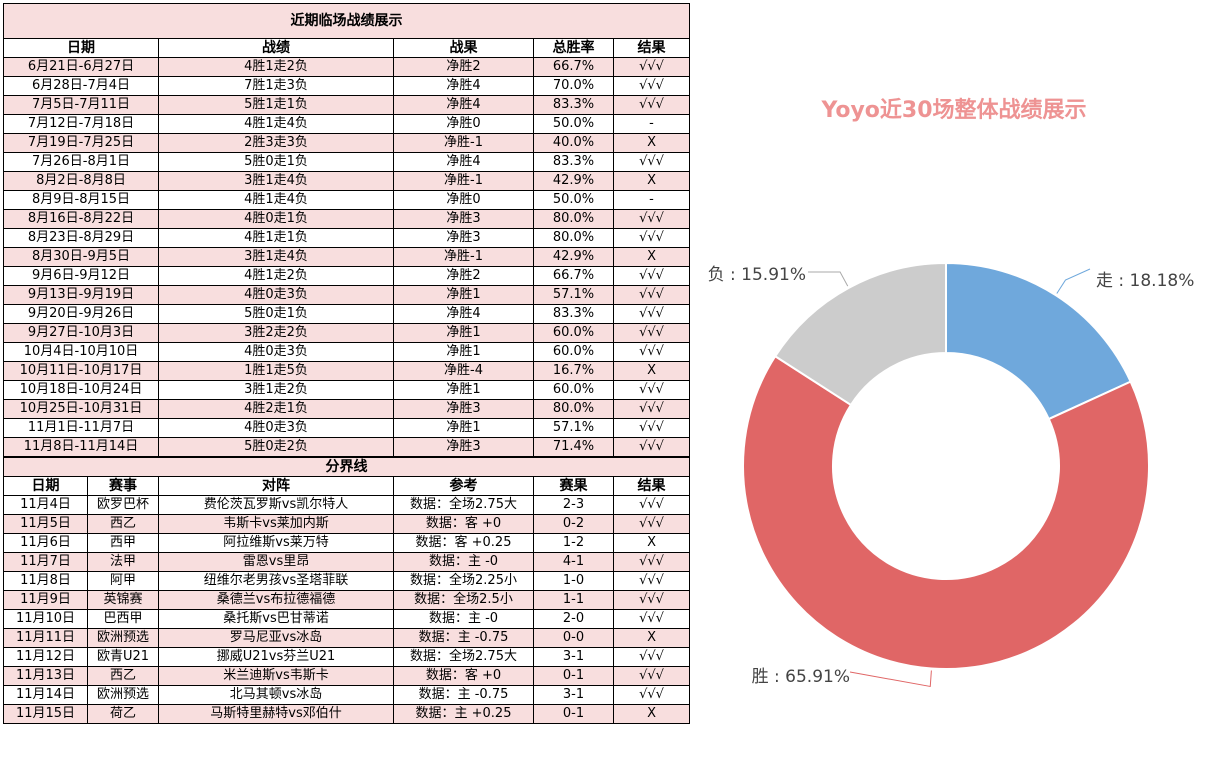 This screenshot has height=758, width=1218. Describe the element at coordinates (347, 219) in the screenshot. I see `table-row: 8月16日-8月22日 4胜0走1负 净胜3 80.0% √√√` at that location.